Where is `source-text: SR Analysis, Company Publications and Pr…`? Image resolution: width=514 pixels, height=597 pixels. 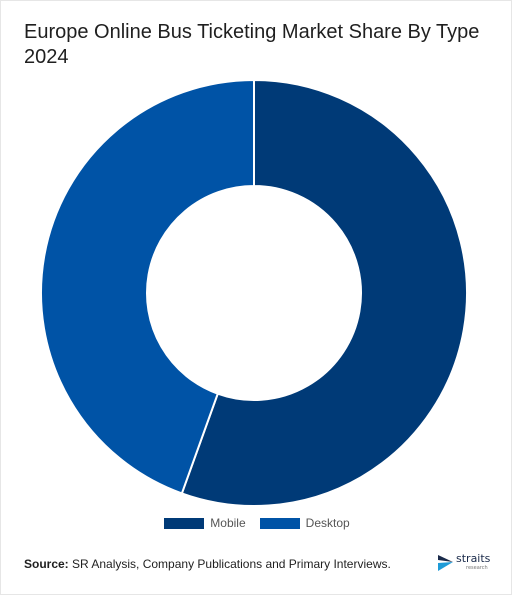 source-text: SR Analysis, Company Publications and Pr… is located at coordinates (229, 564).